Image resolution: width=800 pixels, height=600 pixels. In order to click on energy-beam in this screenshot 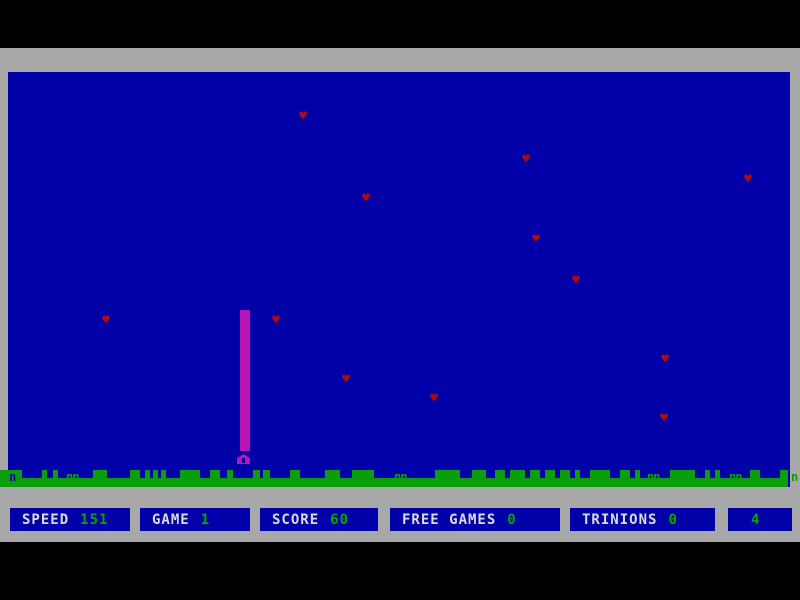, I will do `click(245, 380)`.